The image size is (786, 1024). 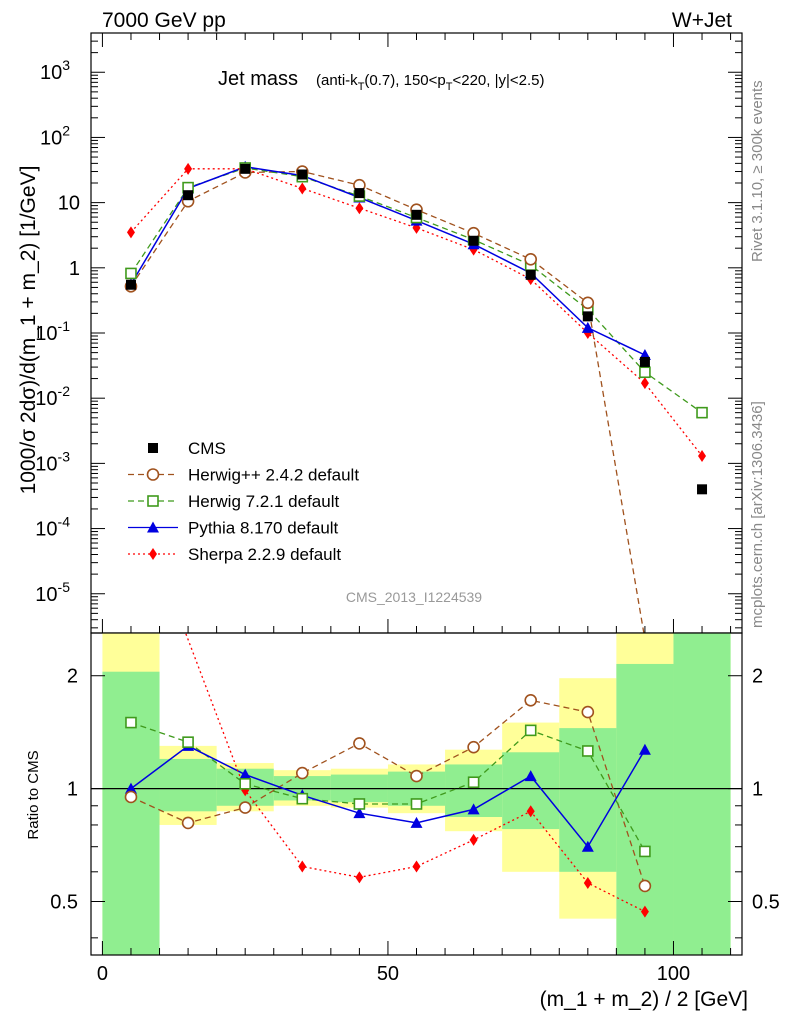 I want to click on header-right: W+Jet, so click(x=702, y=20).